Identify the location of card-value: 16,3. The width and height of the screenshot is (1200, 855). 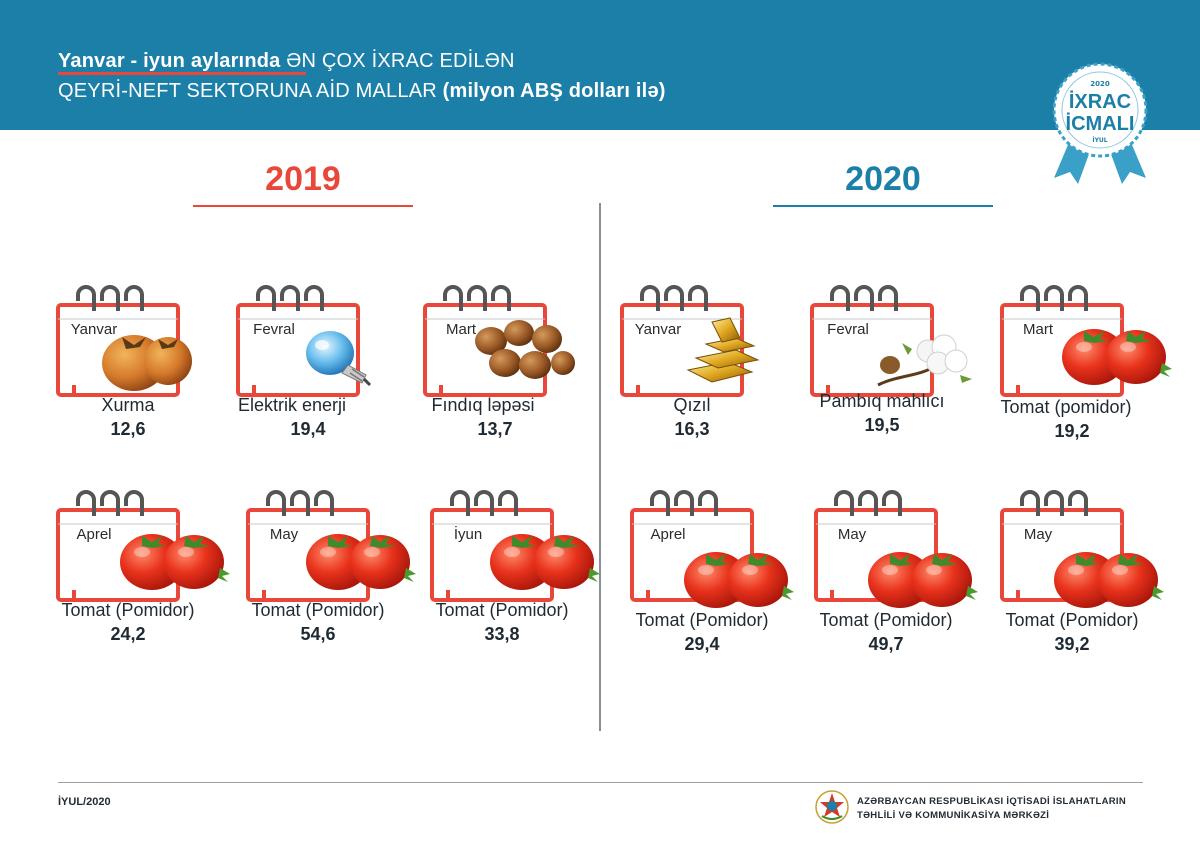
(692, 429).